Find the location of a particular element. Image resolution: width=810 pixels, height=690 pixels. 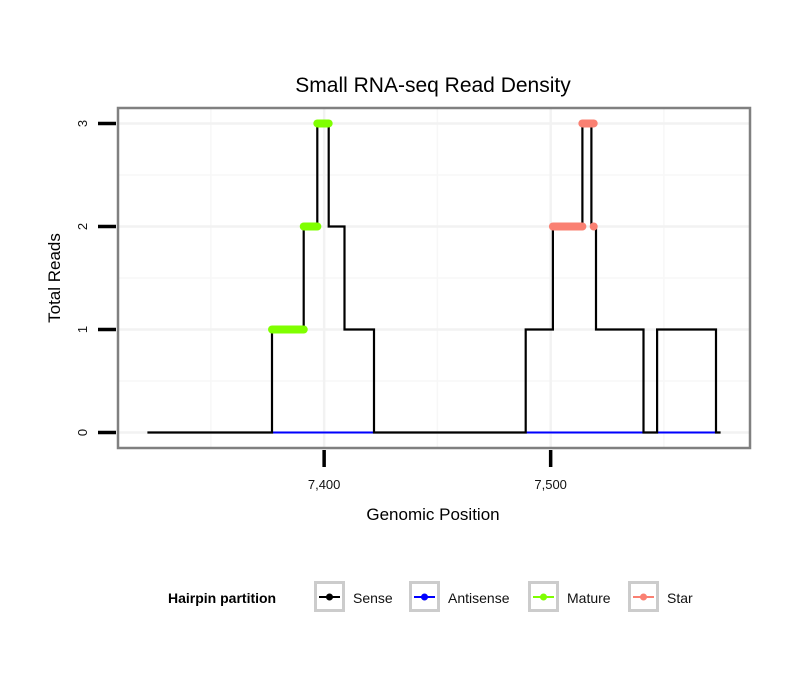

legend-entry-mature: Mature is located at coordinates (569, 596).